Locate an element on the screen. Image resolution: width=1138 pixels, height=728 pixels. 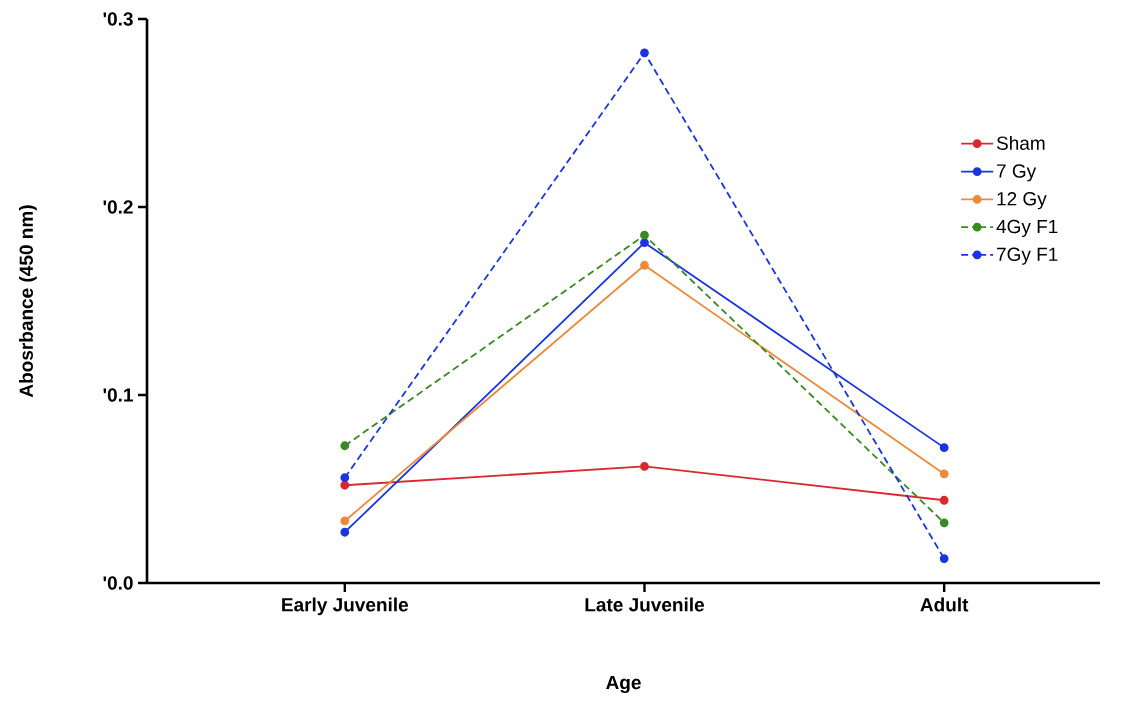
legend-label: 4Gy F1 is located at coordinates (1027, 228).